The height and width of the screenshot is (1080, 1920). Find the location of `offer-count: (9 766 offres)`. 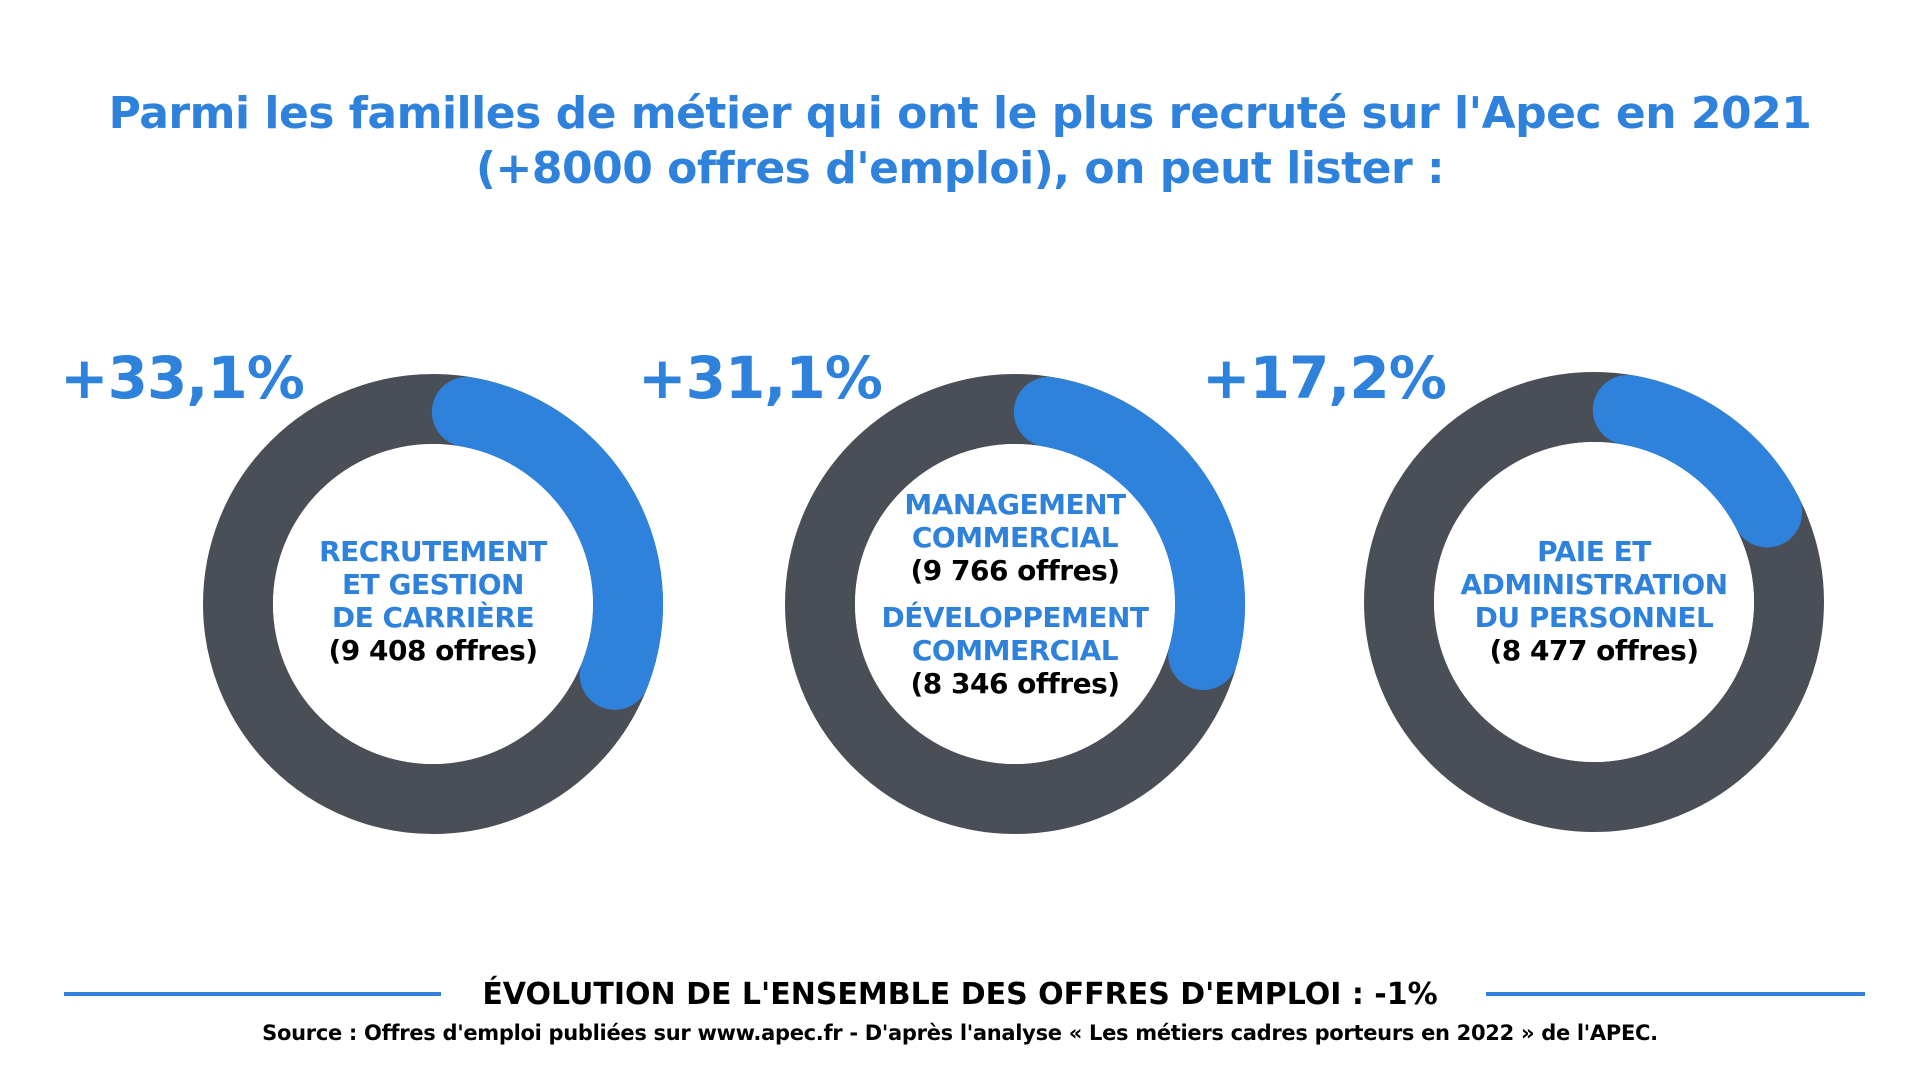

offer-count: (9 766 offres) is located at coordinates (1015, 570).